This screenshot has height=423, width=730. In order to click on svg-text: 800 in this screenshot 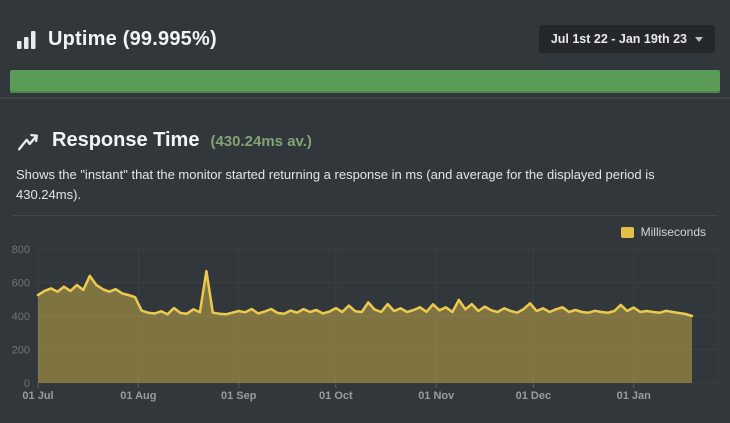, I will do `click(21, 250)`.